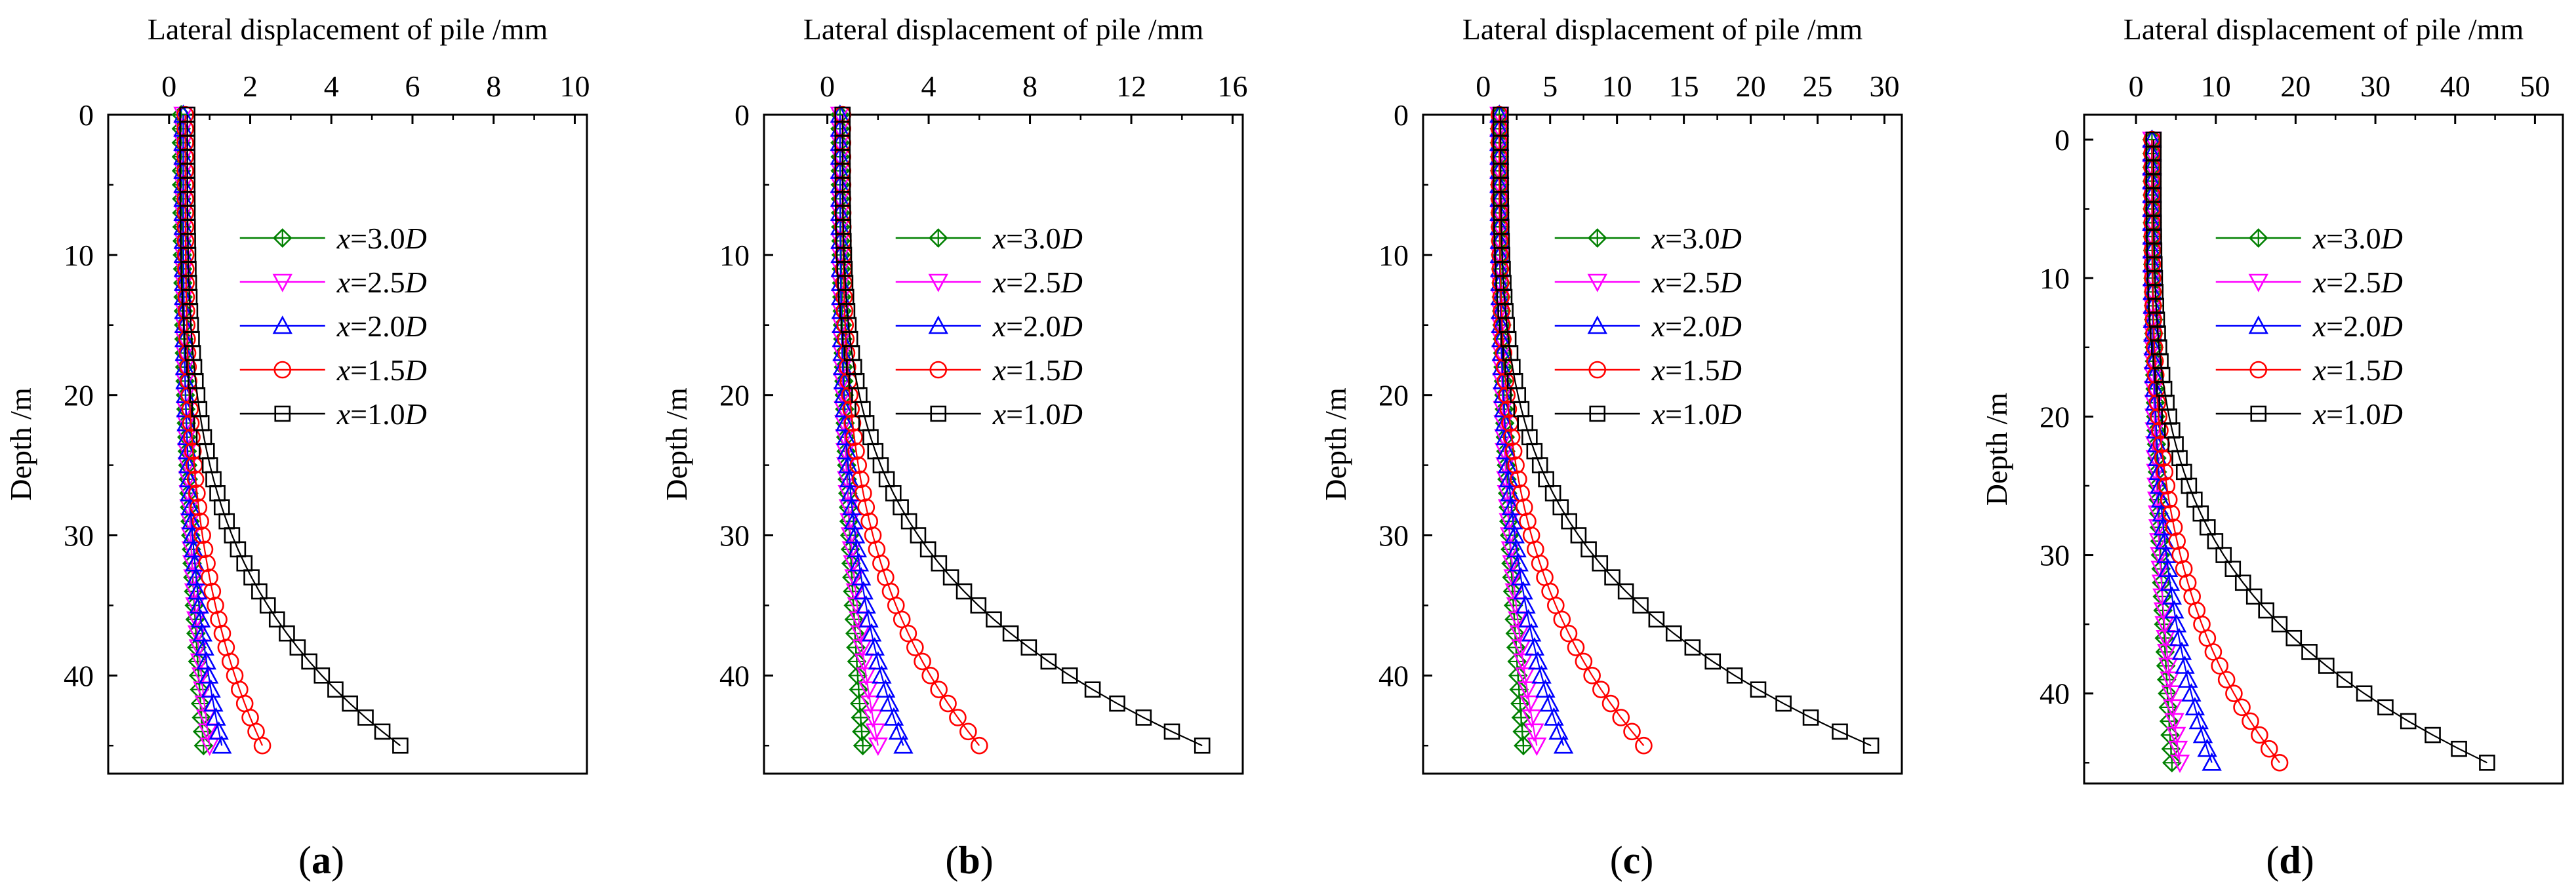 The image size is (2576, 891). I want to click on legend: x=3.0D x=2.5D x=2.0D x=1.5D x=1.0D, so click(1648, 327).